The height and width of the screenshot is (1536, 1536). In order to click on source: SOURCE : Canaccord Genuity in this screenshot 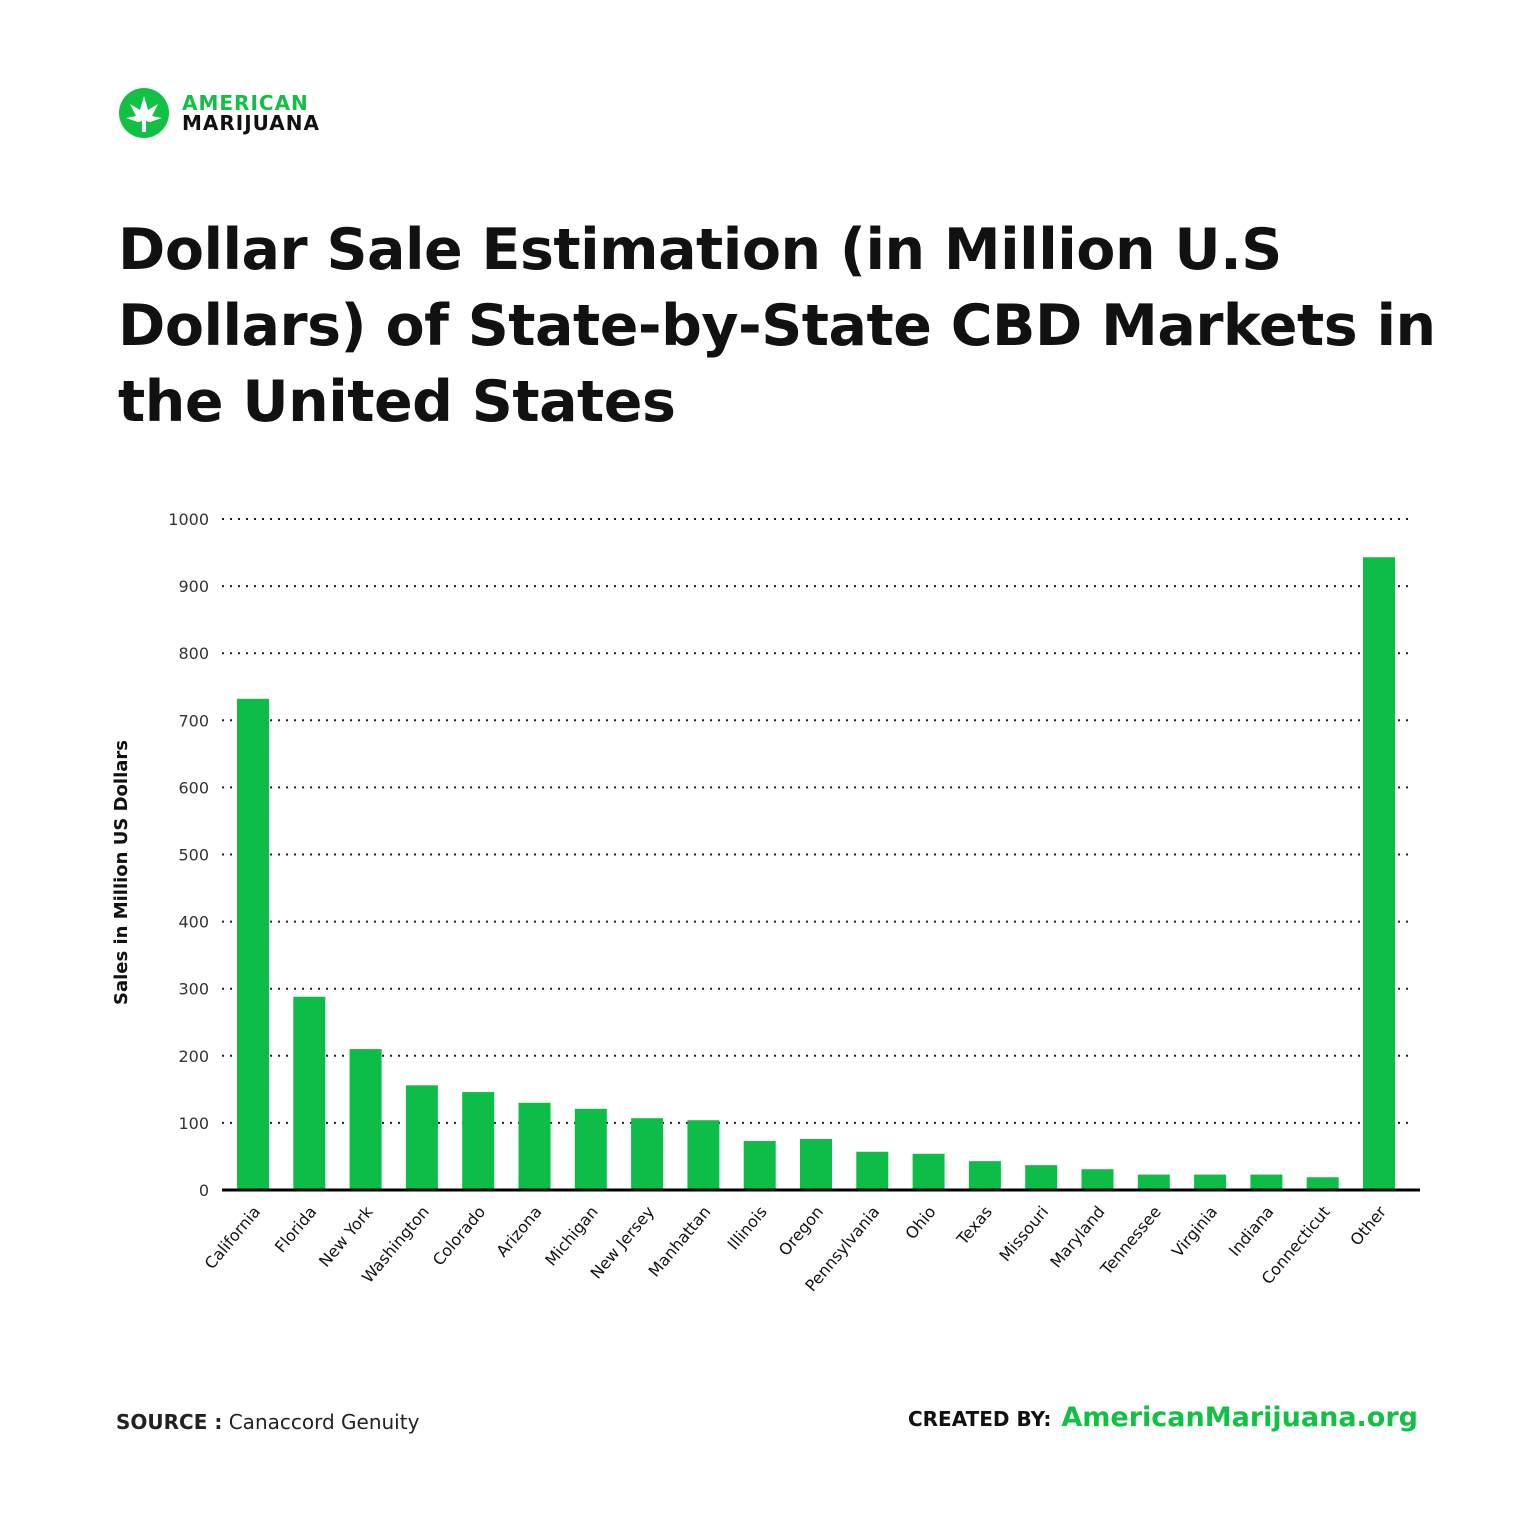, I will do `click(267, 1422)`.